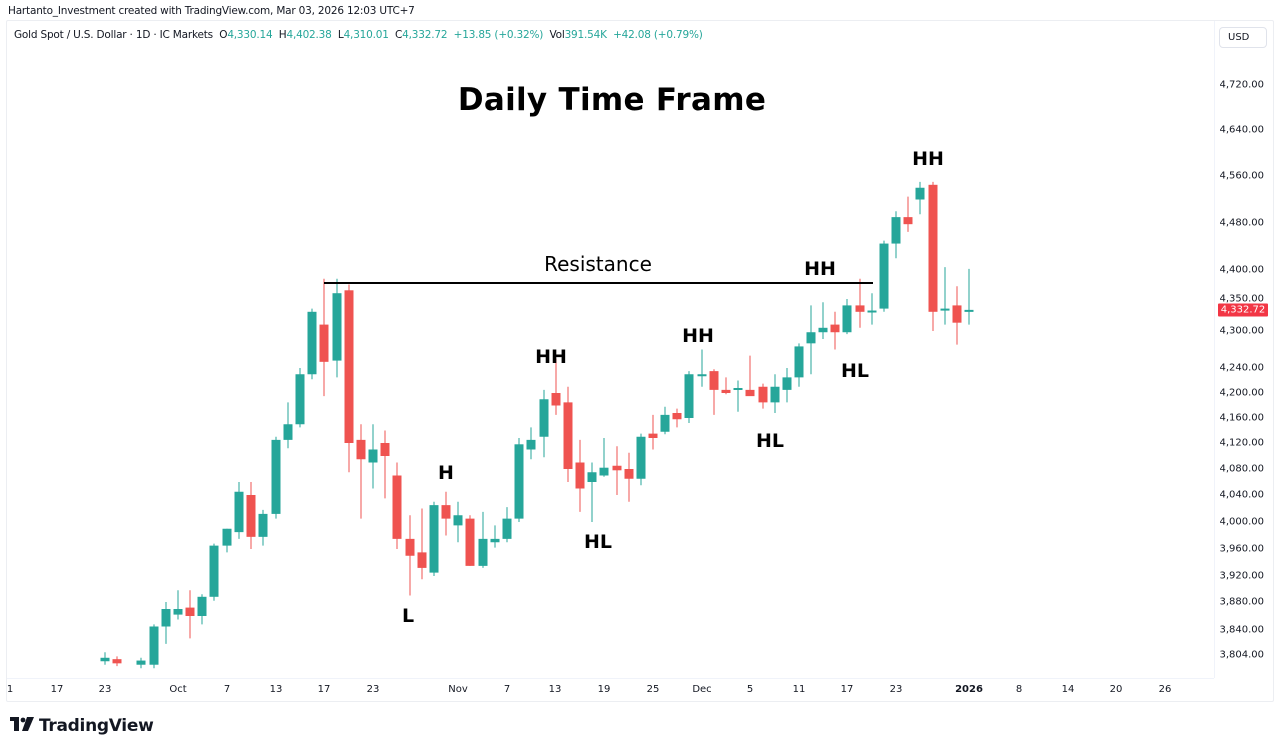 The image size is (1280, 751). I want to click on price-tick-label: 4,240.00, so click(1241, 368).